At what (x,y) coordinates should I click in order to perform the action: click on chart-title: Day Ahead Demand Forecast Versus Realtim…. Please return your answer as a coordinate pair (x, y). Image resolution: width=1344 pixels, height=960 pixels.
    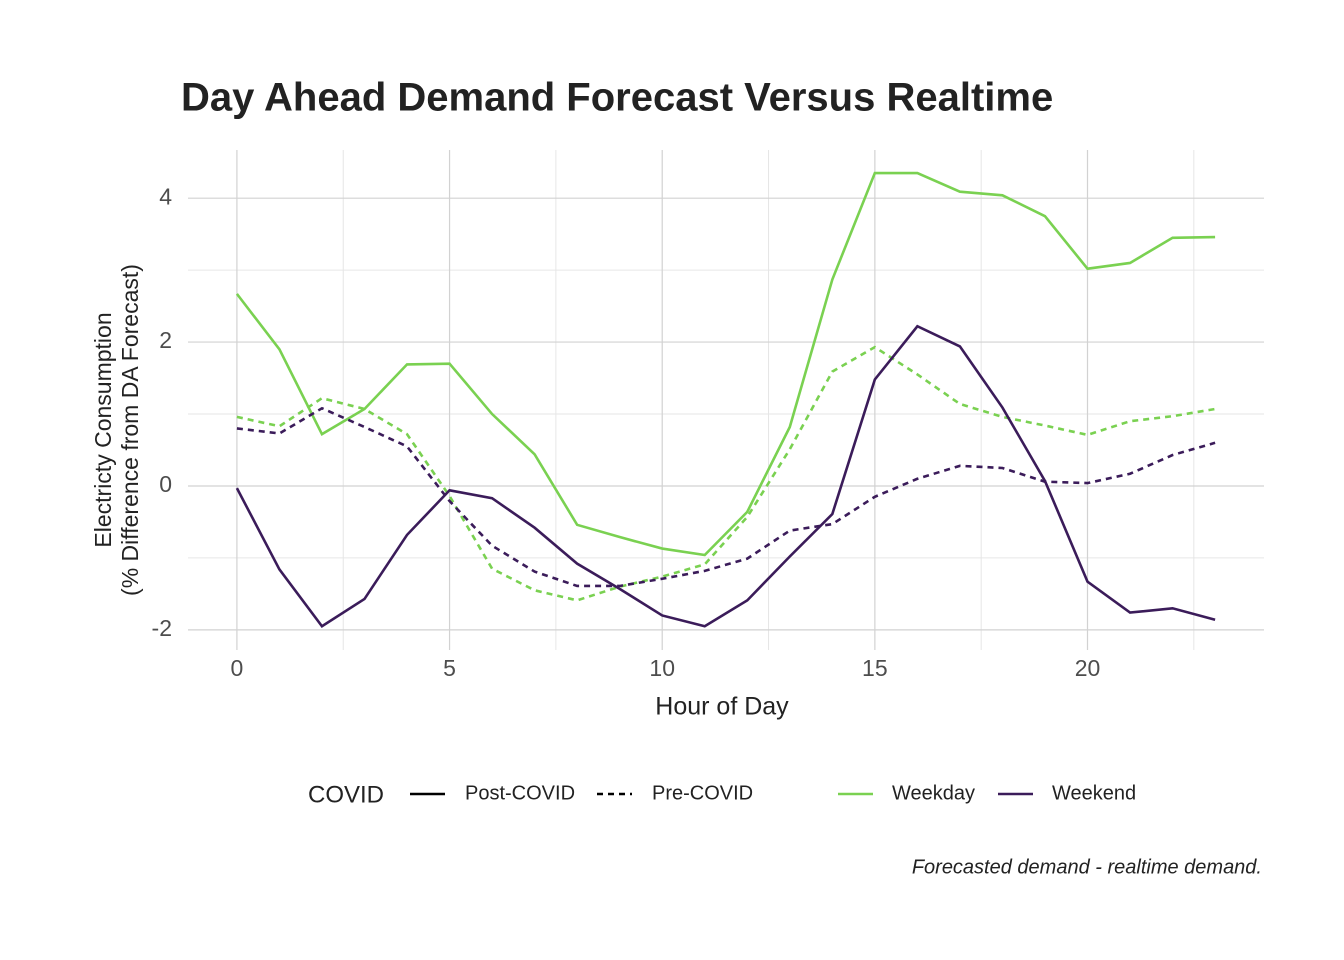
    Looking at the image, I should click on (617, 98).